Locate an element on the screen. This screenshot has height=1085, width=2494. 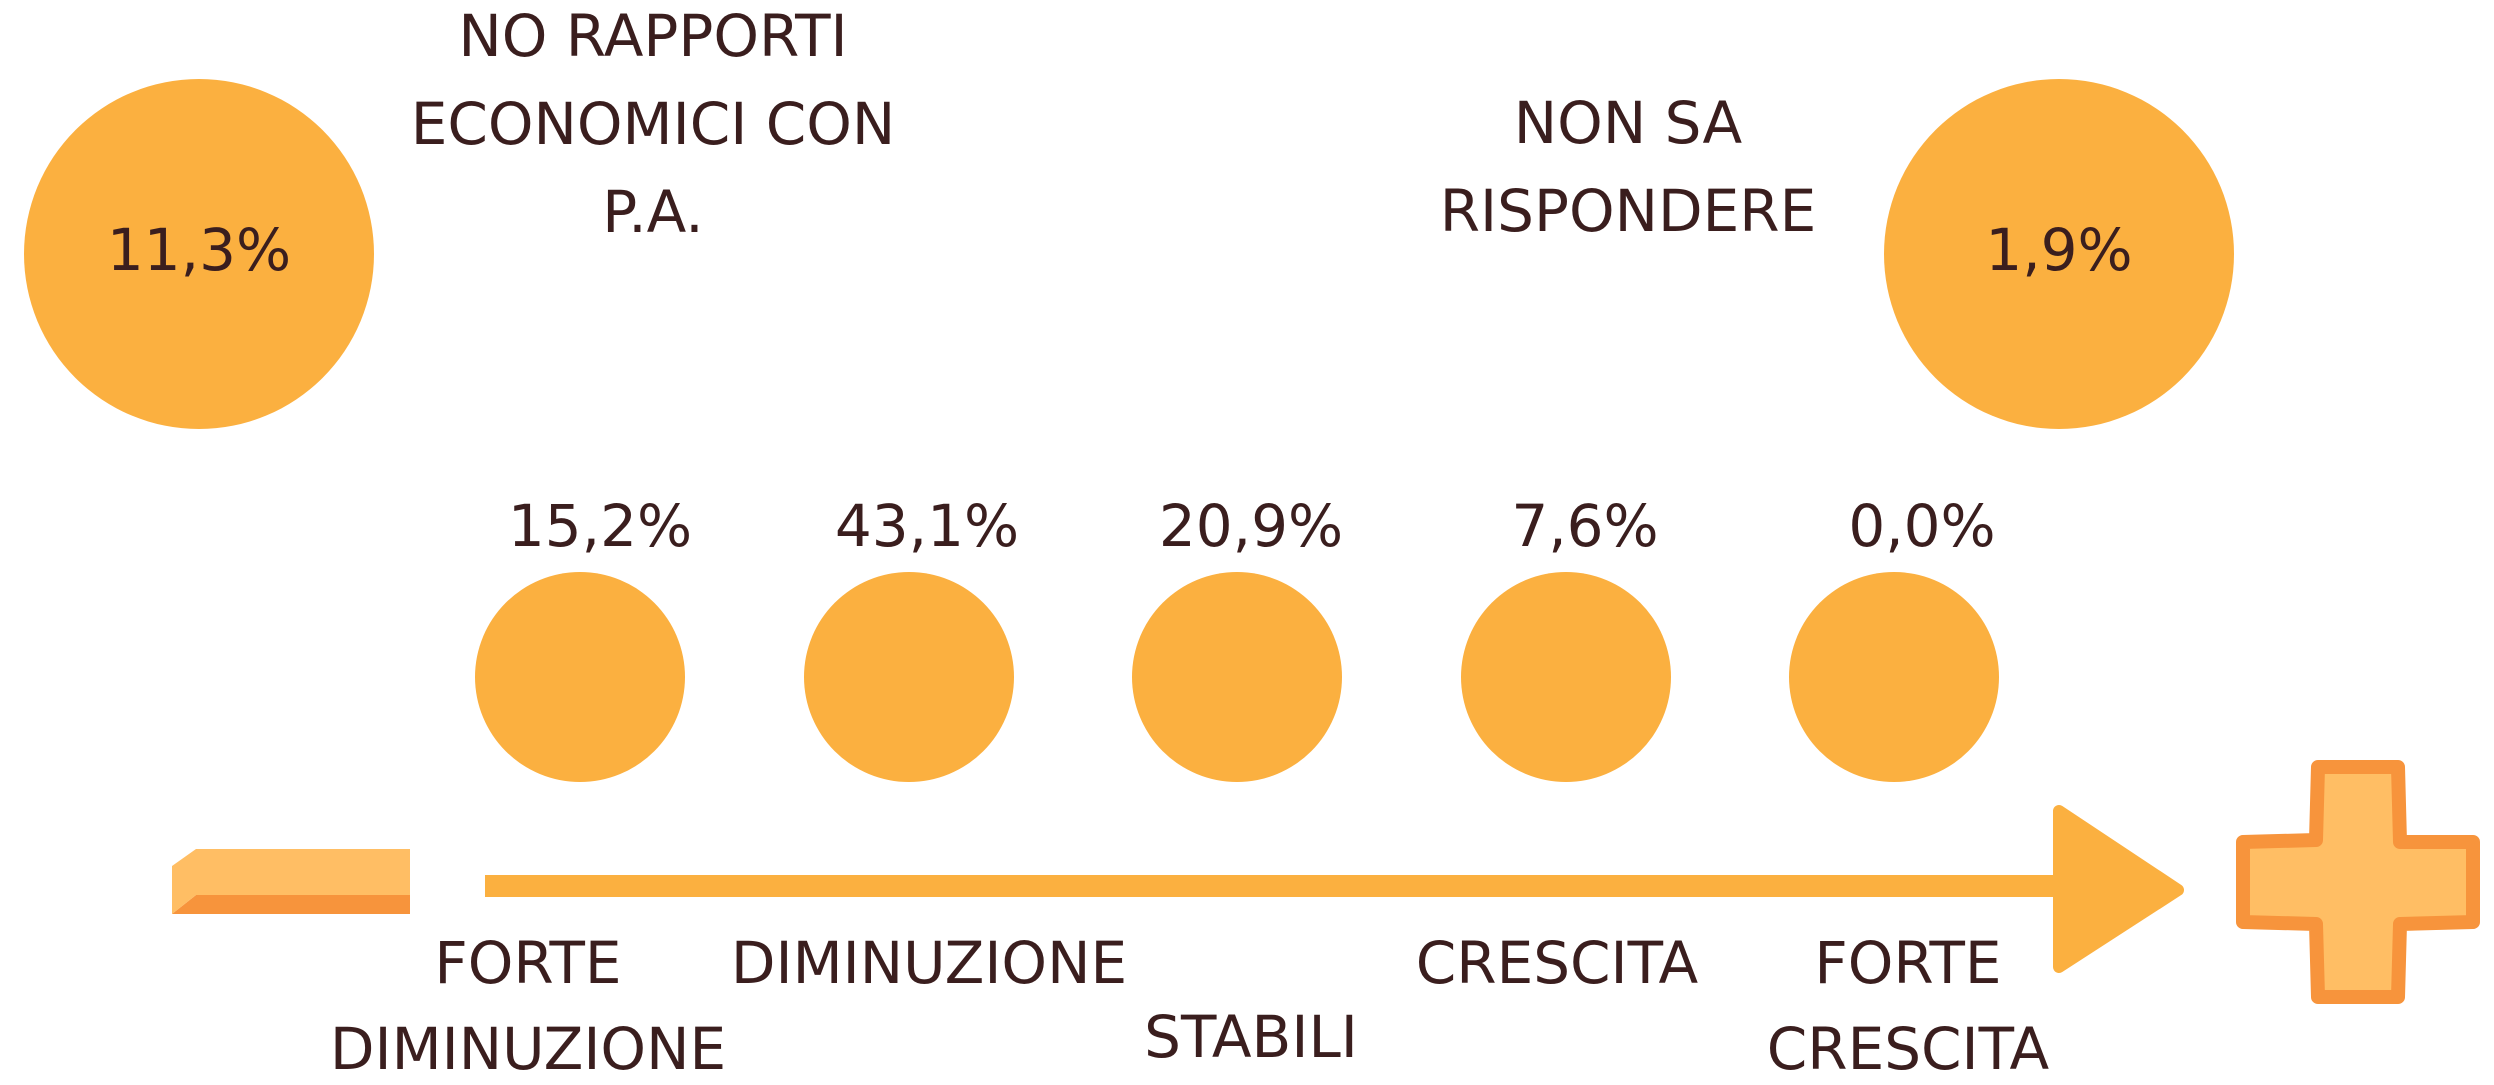
scale-arrow-line is located at coordinates (1280, 886).